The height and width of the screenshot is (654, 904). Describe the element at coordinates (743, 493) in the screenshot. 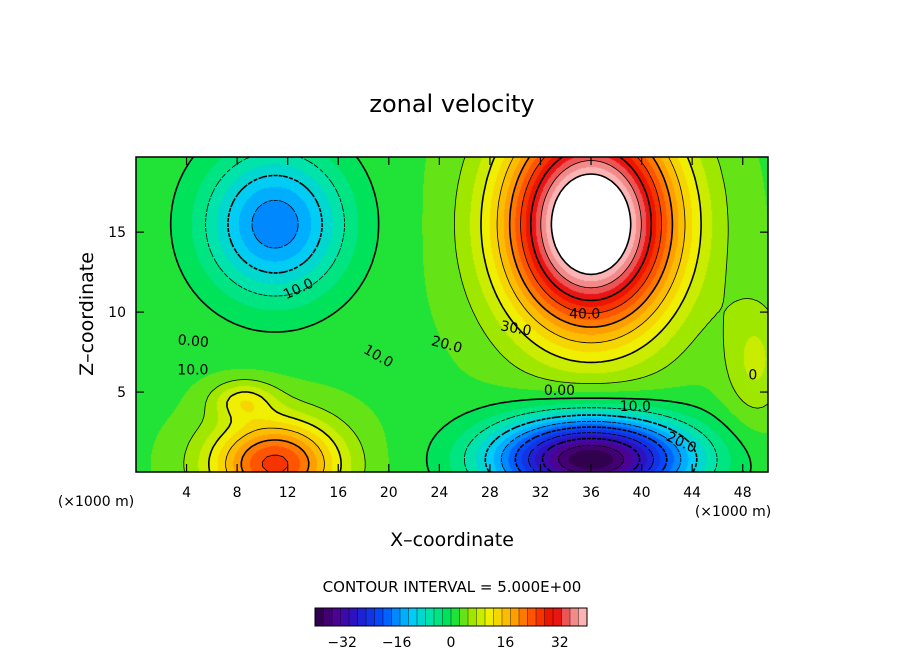

I see `x-tick-label: 48` at that location.